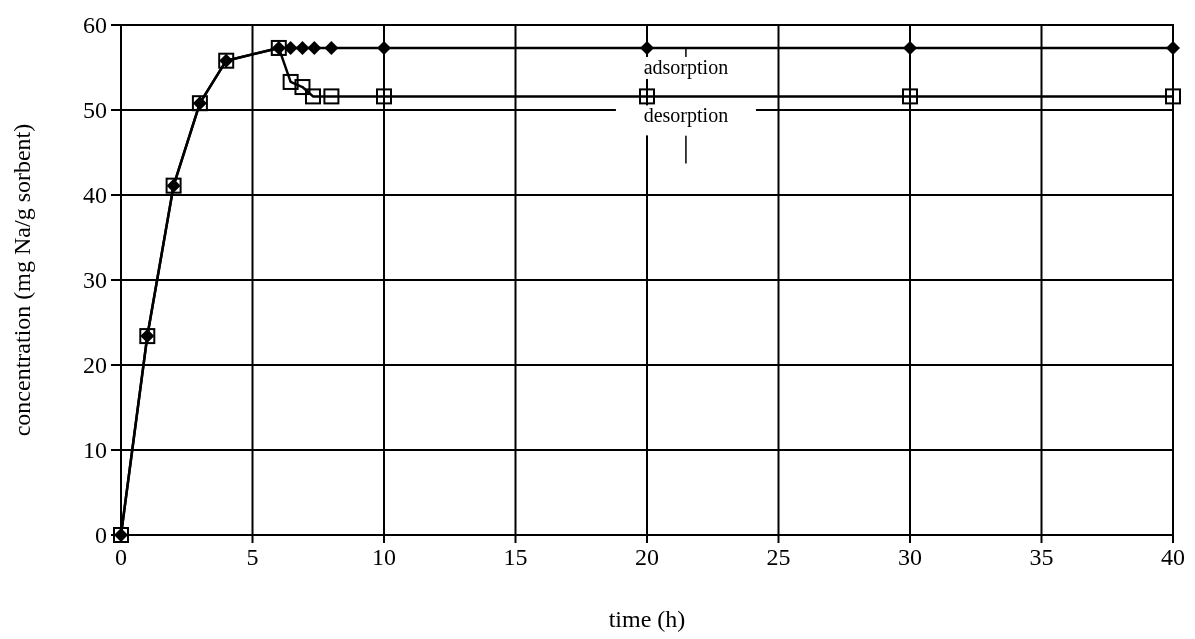  What do you see at coordinates (121, 557) in the screenshot?
I see `x-tick-label: 0` at bounding box center [121, 557].